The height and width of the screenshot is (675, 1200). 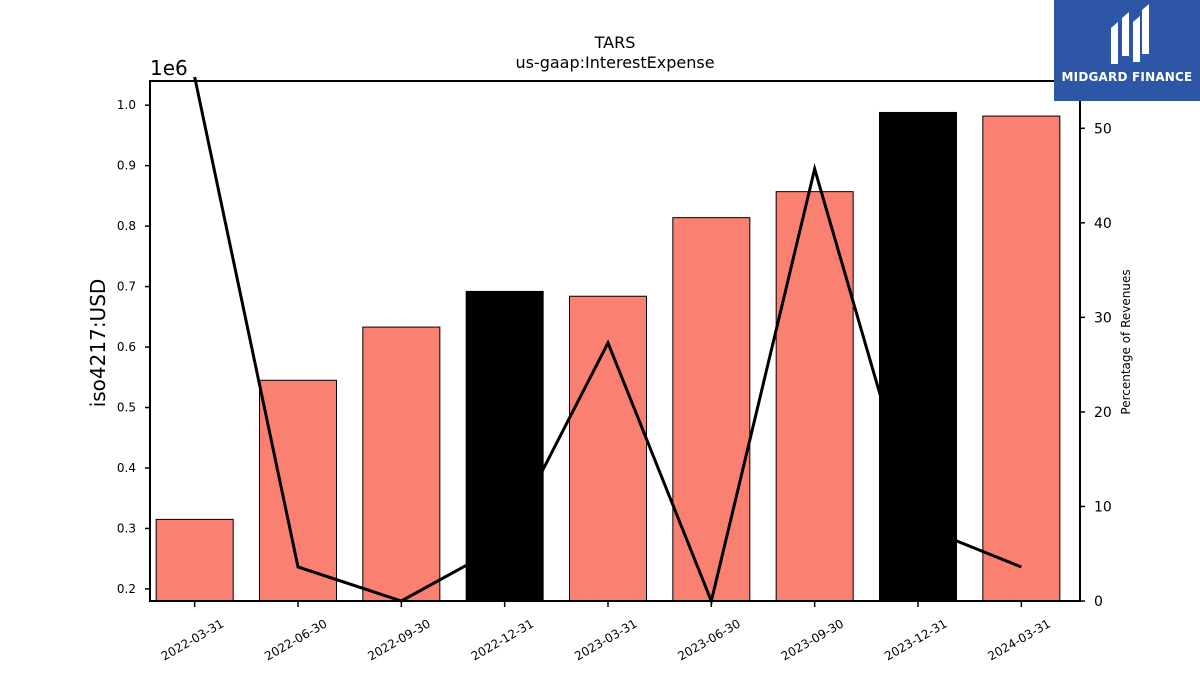 What do you see at coordinates (1098, 602) in the screenshot?
I see `y2-tick-label: 0` at bounding box center [1098, 602].